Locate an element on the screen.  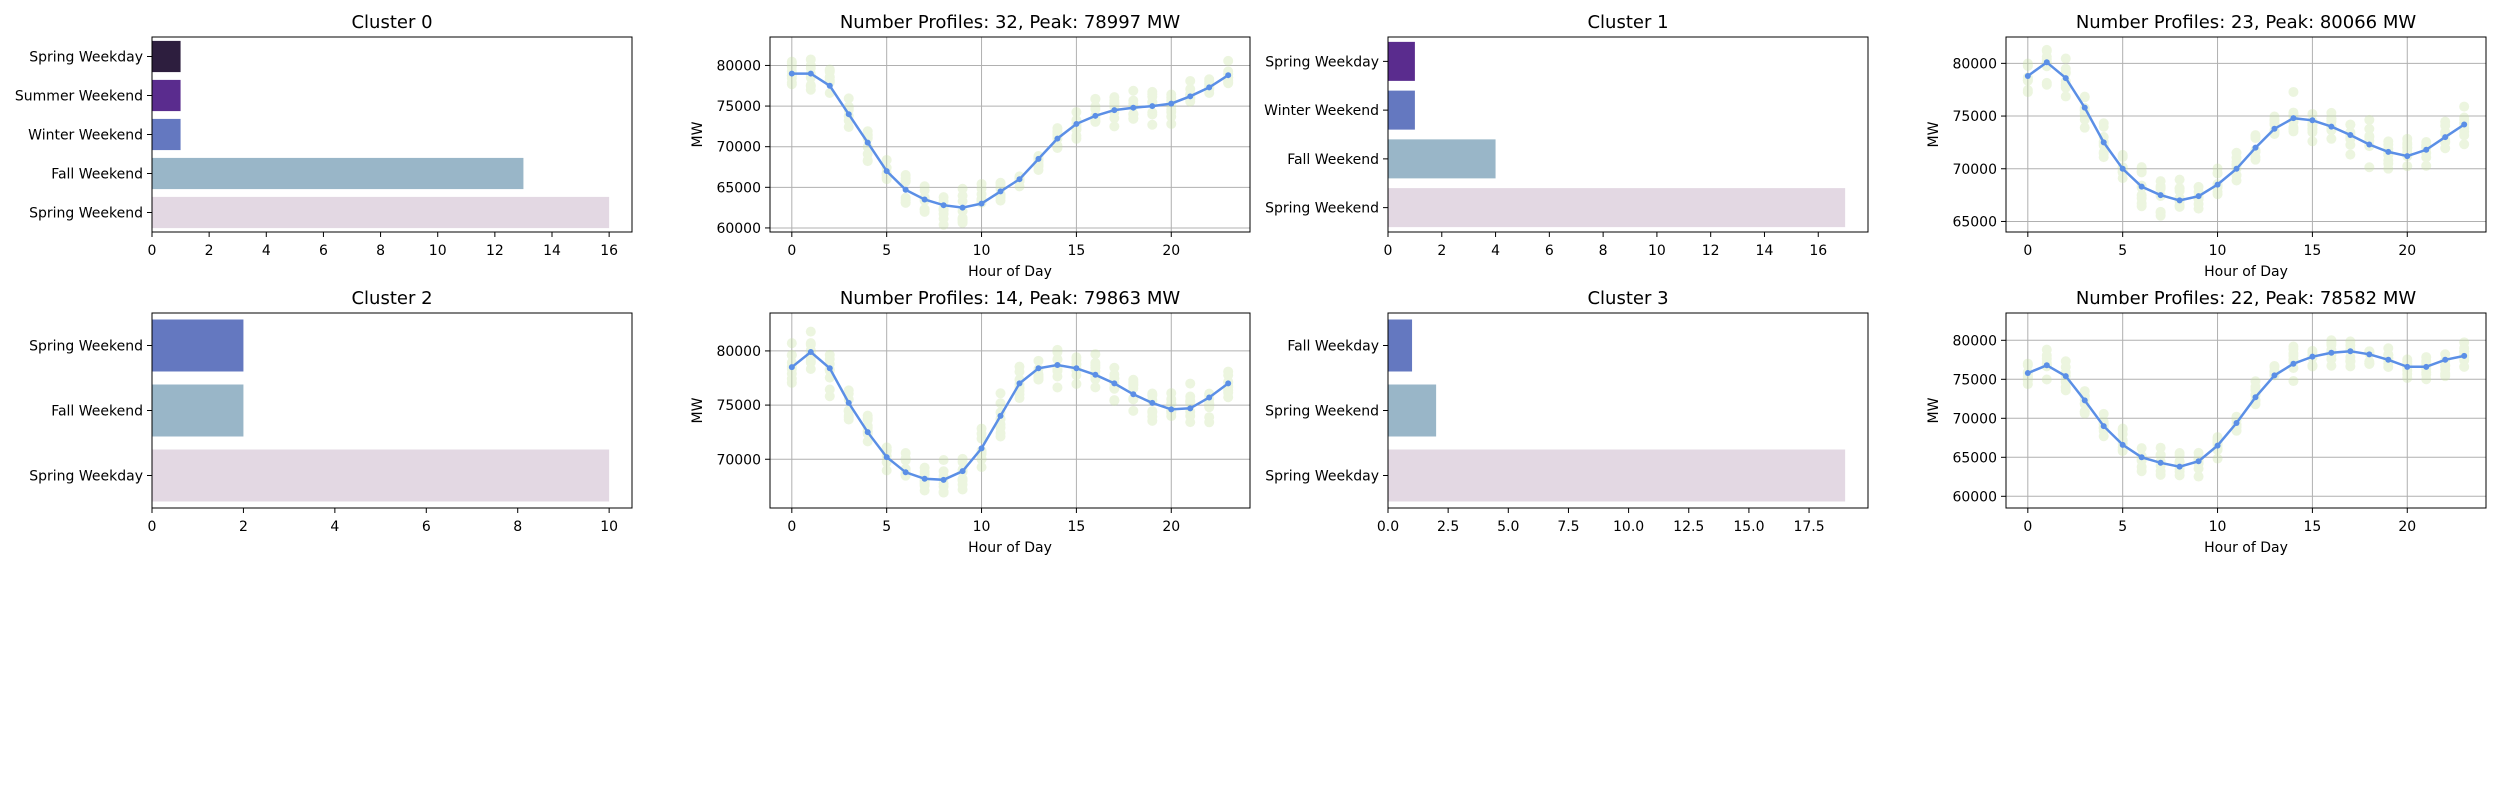
chart-title: Number Profiles: 32, Peak: 78997 MW is located at coordinates (1010, 22).